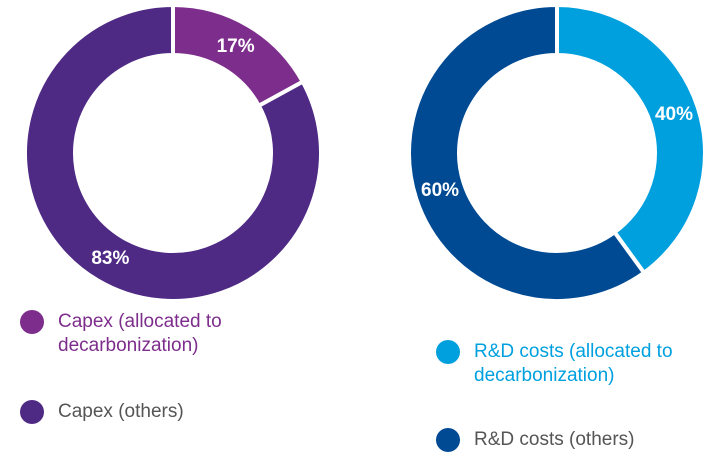 The image size is (711, 453). I want to click on legend-label: Capex (others), so click(121, 411).